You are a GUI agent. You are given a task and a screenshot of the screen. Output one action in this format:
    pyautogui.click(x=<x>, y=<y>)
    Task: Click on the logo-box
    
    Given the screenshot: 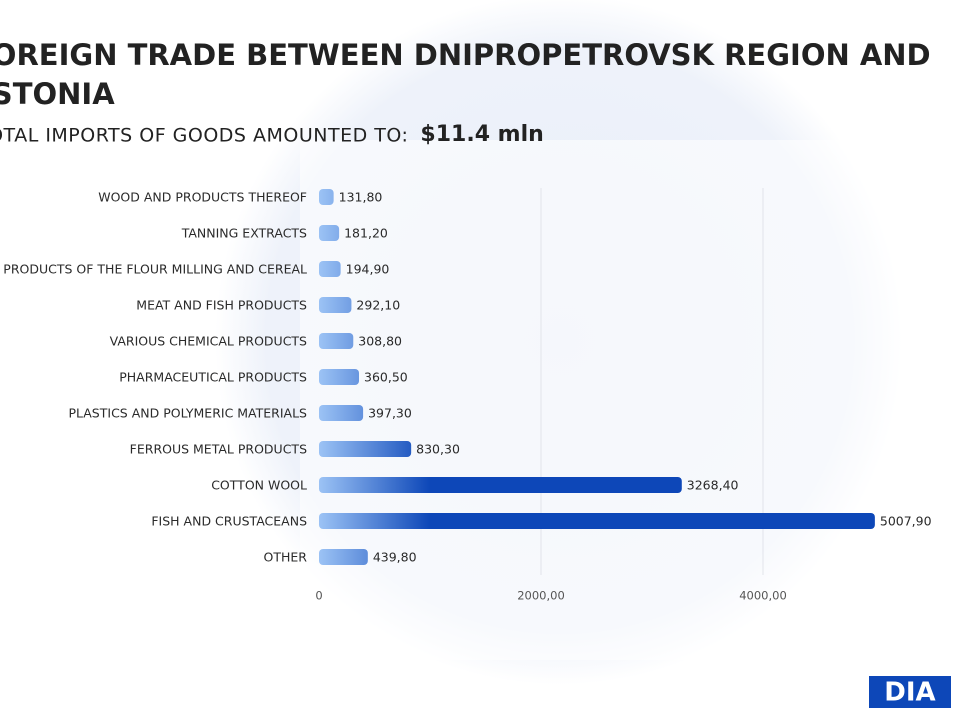 What is the action you would take?
    pyautogui.click(x=910, y=692)
    